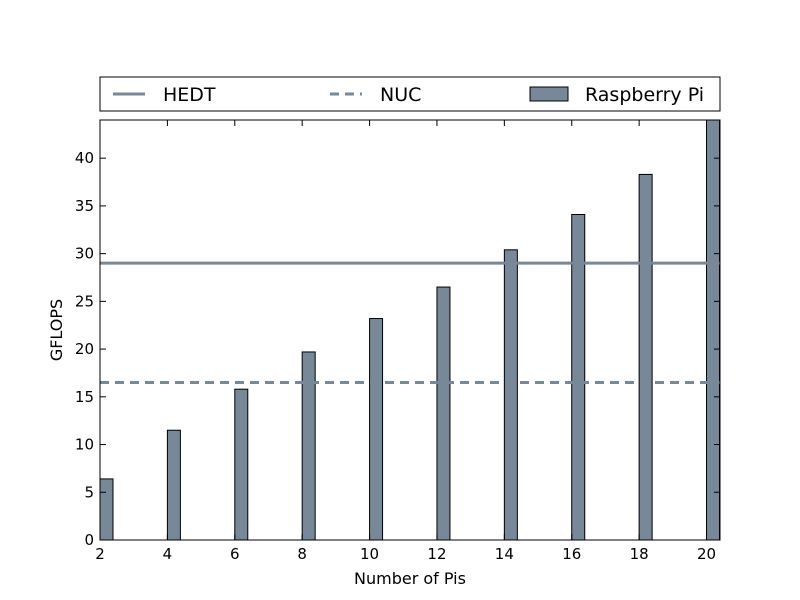 This screenshot has height=600, width=800. Describe the element at coordinates (302, 554) in the screenshot. I see `x-tick-label-8: 8` at that location.